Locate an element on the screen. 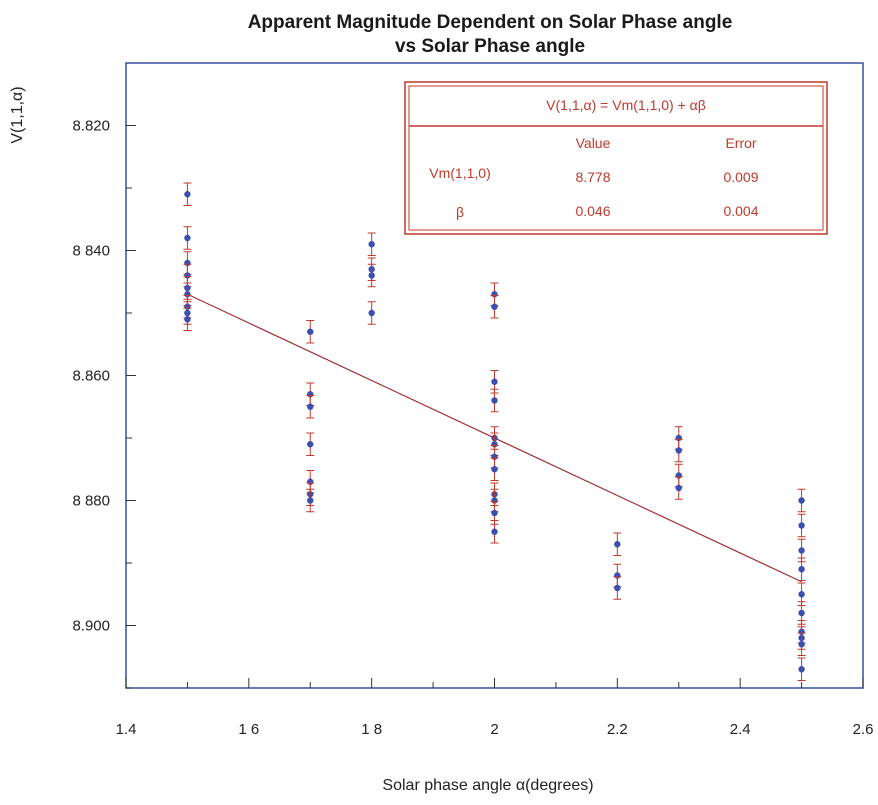  y-tick-label: 8 880 is located at coordinates (91, 501).